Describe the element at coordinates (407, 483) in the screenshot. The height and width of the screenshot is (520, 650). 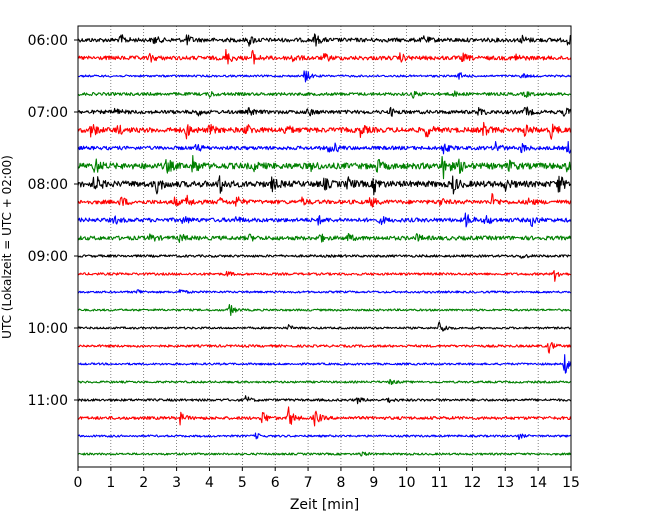
I see `x-tick-label: 10` at that location.